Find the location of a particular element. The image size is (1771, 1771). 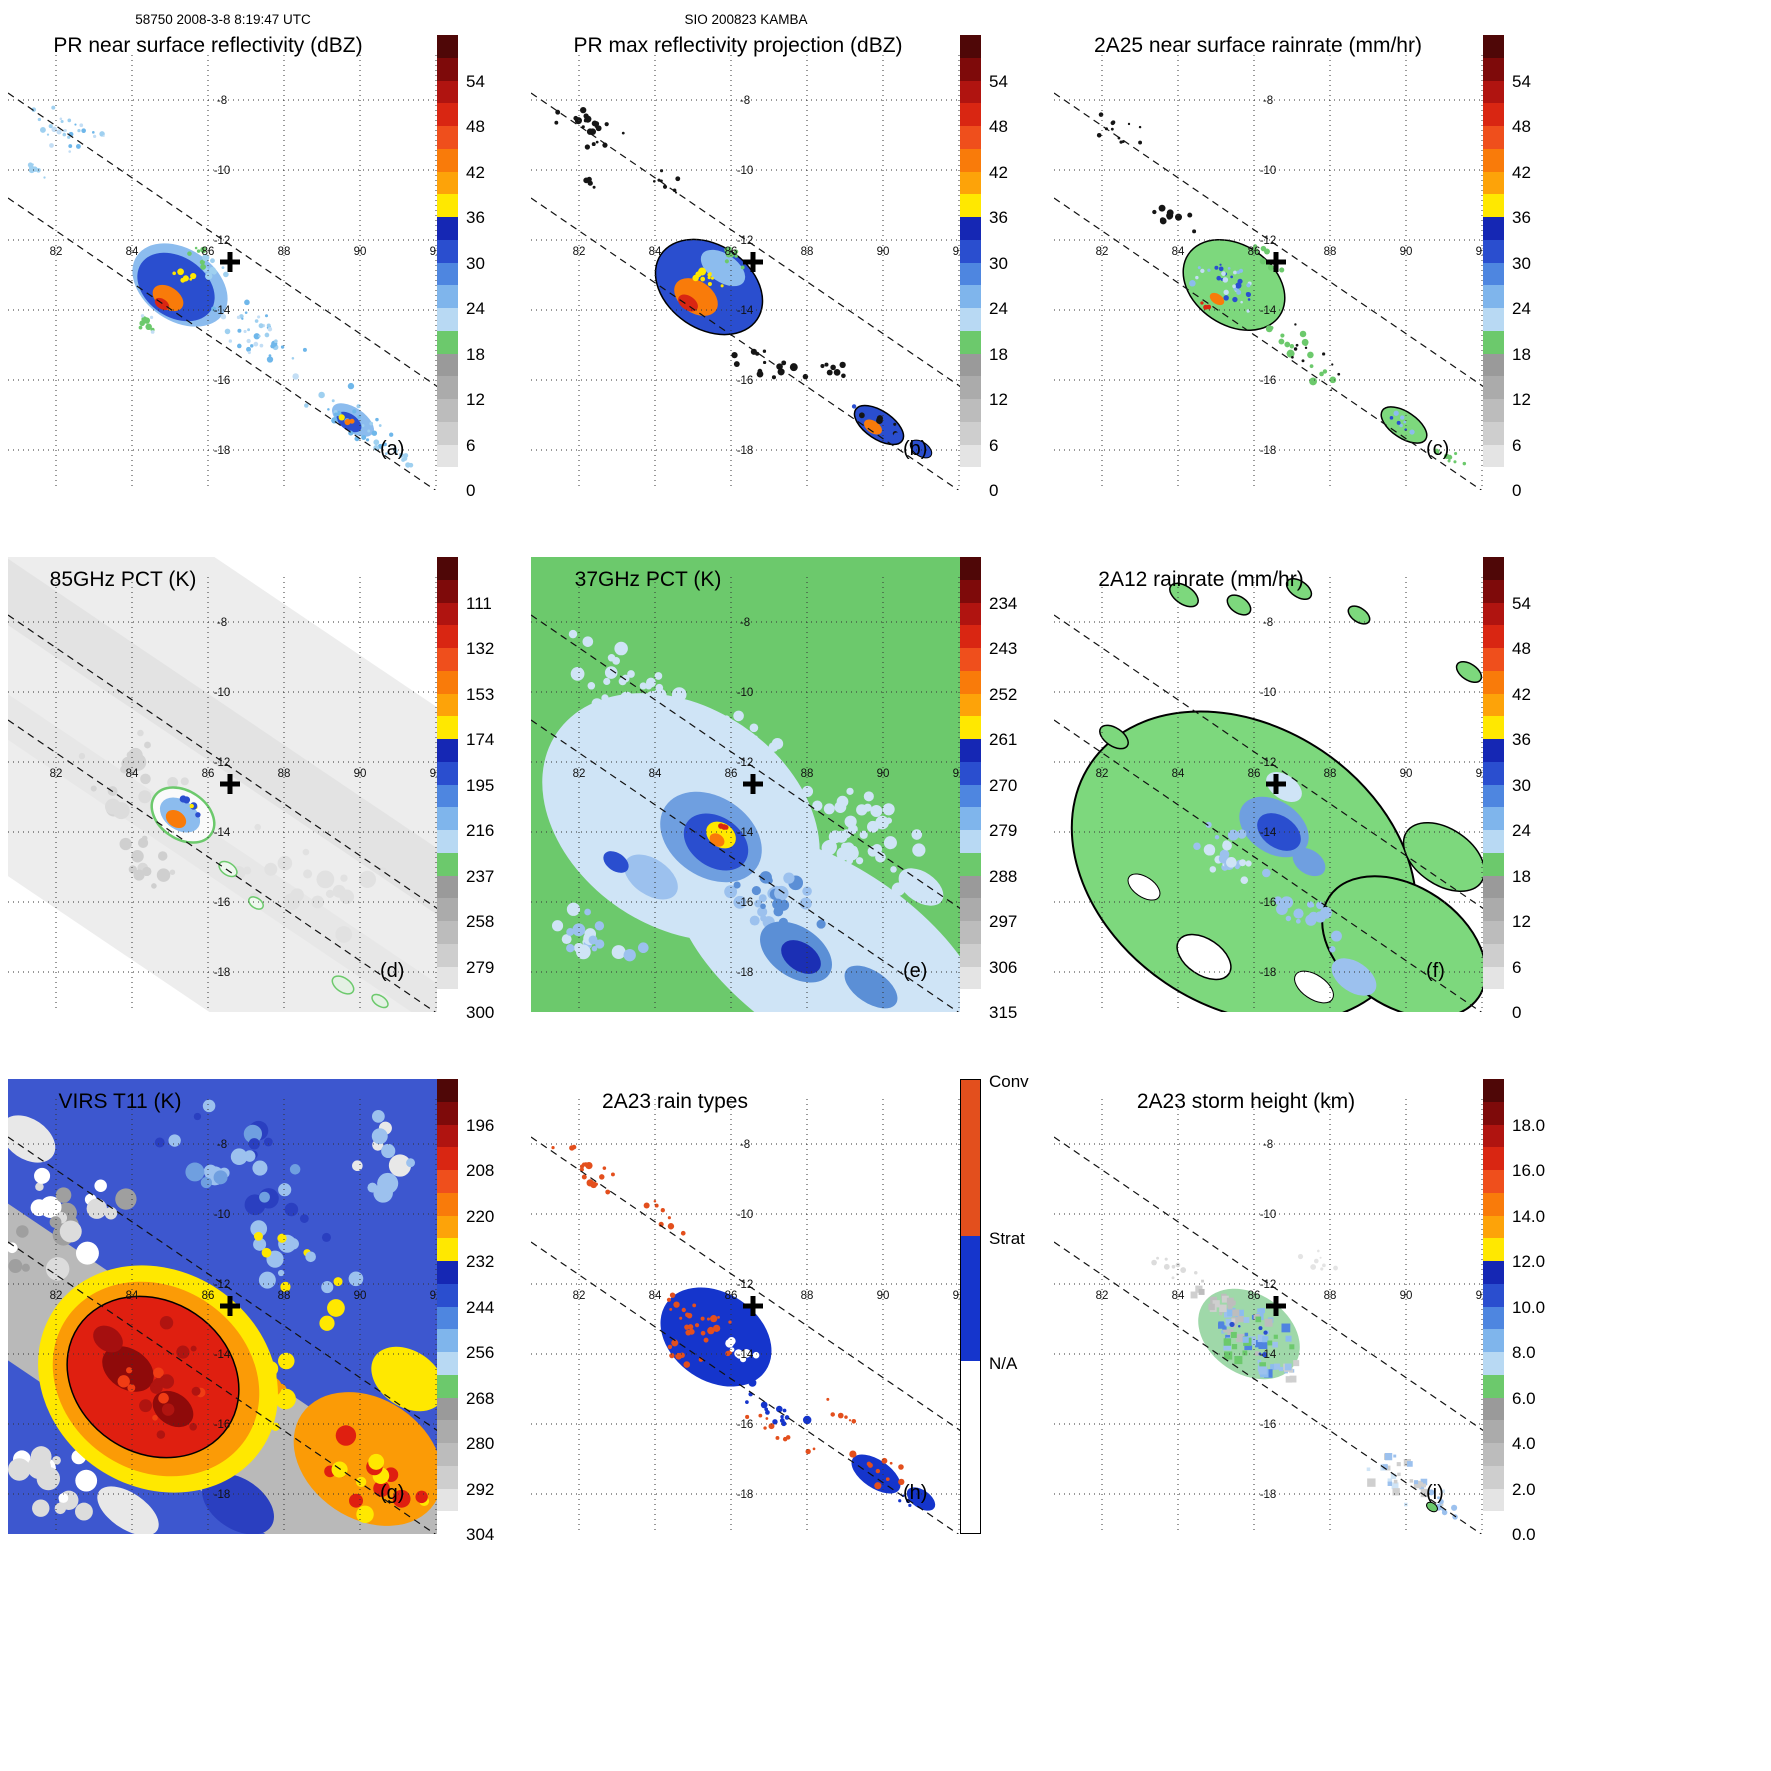

colorbar-tick-label: 208 is located at coordinates (480, 1170).